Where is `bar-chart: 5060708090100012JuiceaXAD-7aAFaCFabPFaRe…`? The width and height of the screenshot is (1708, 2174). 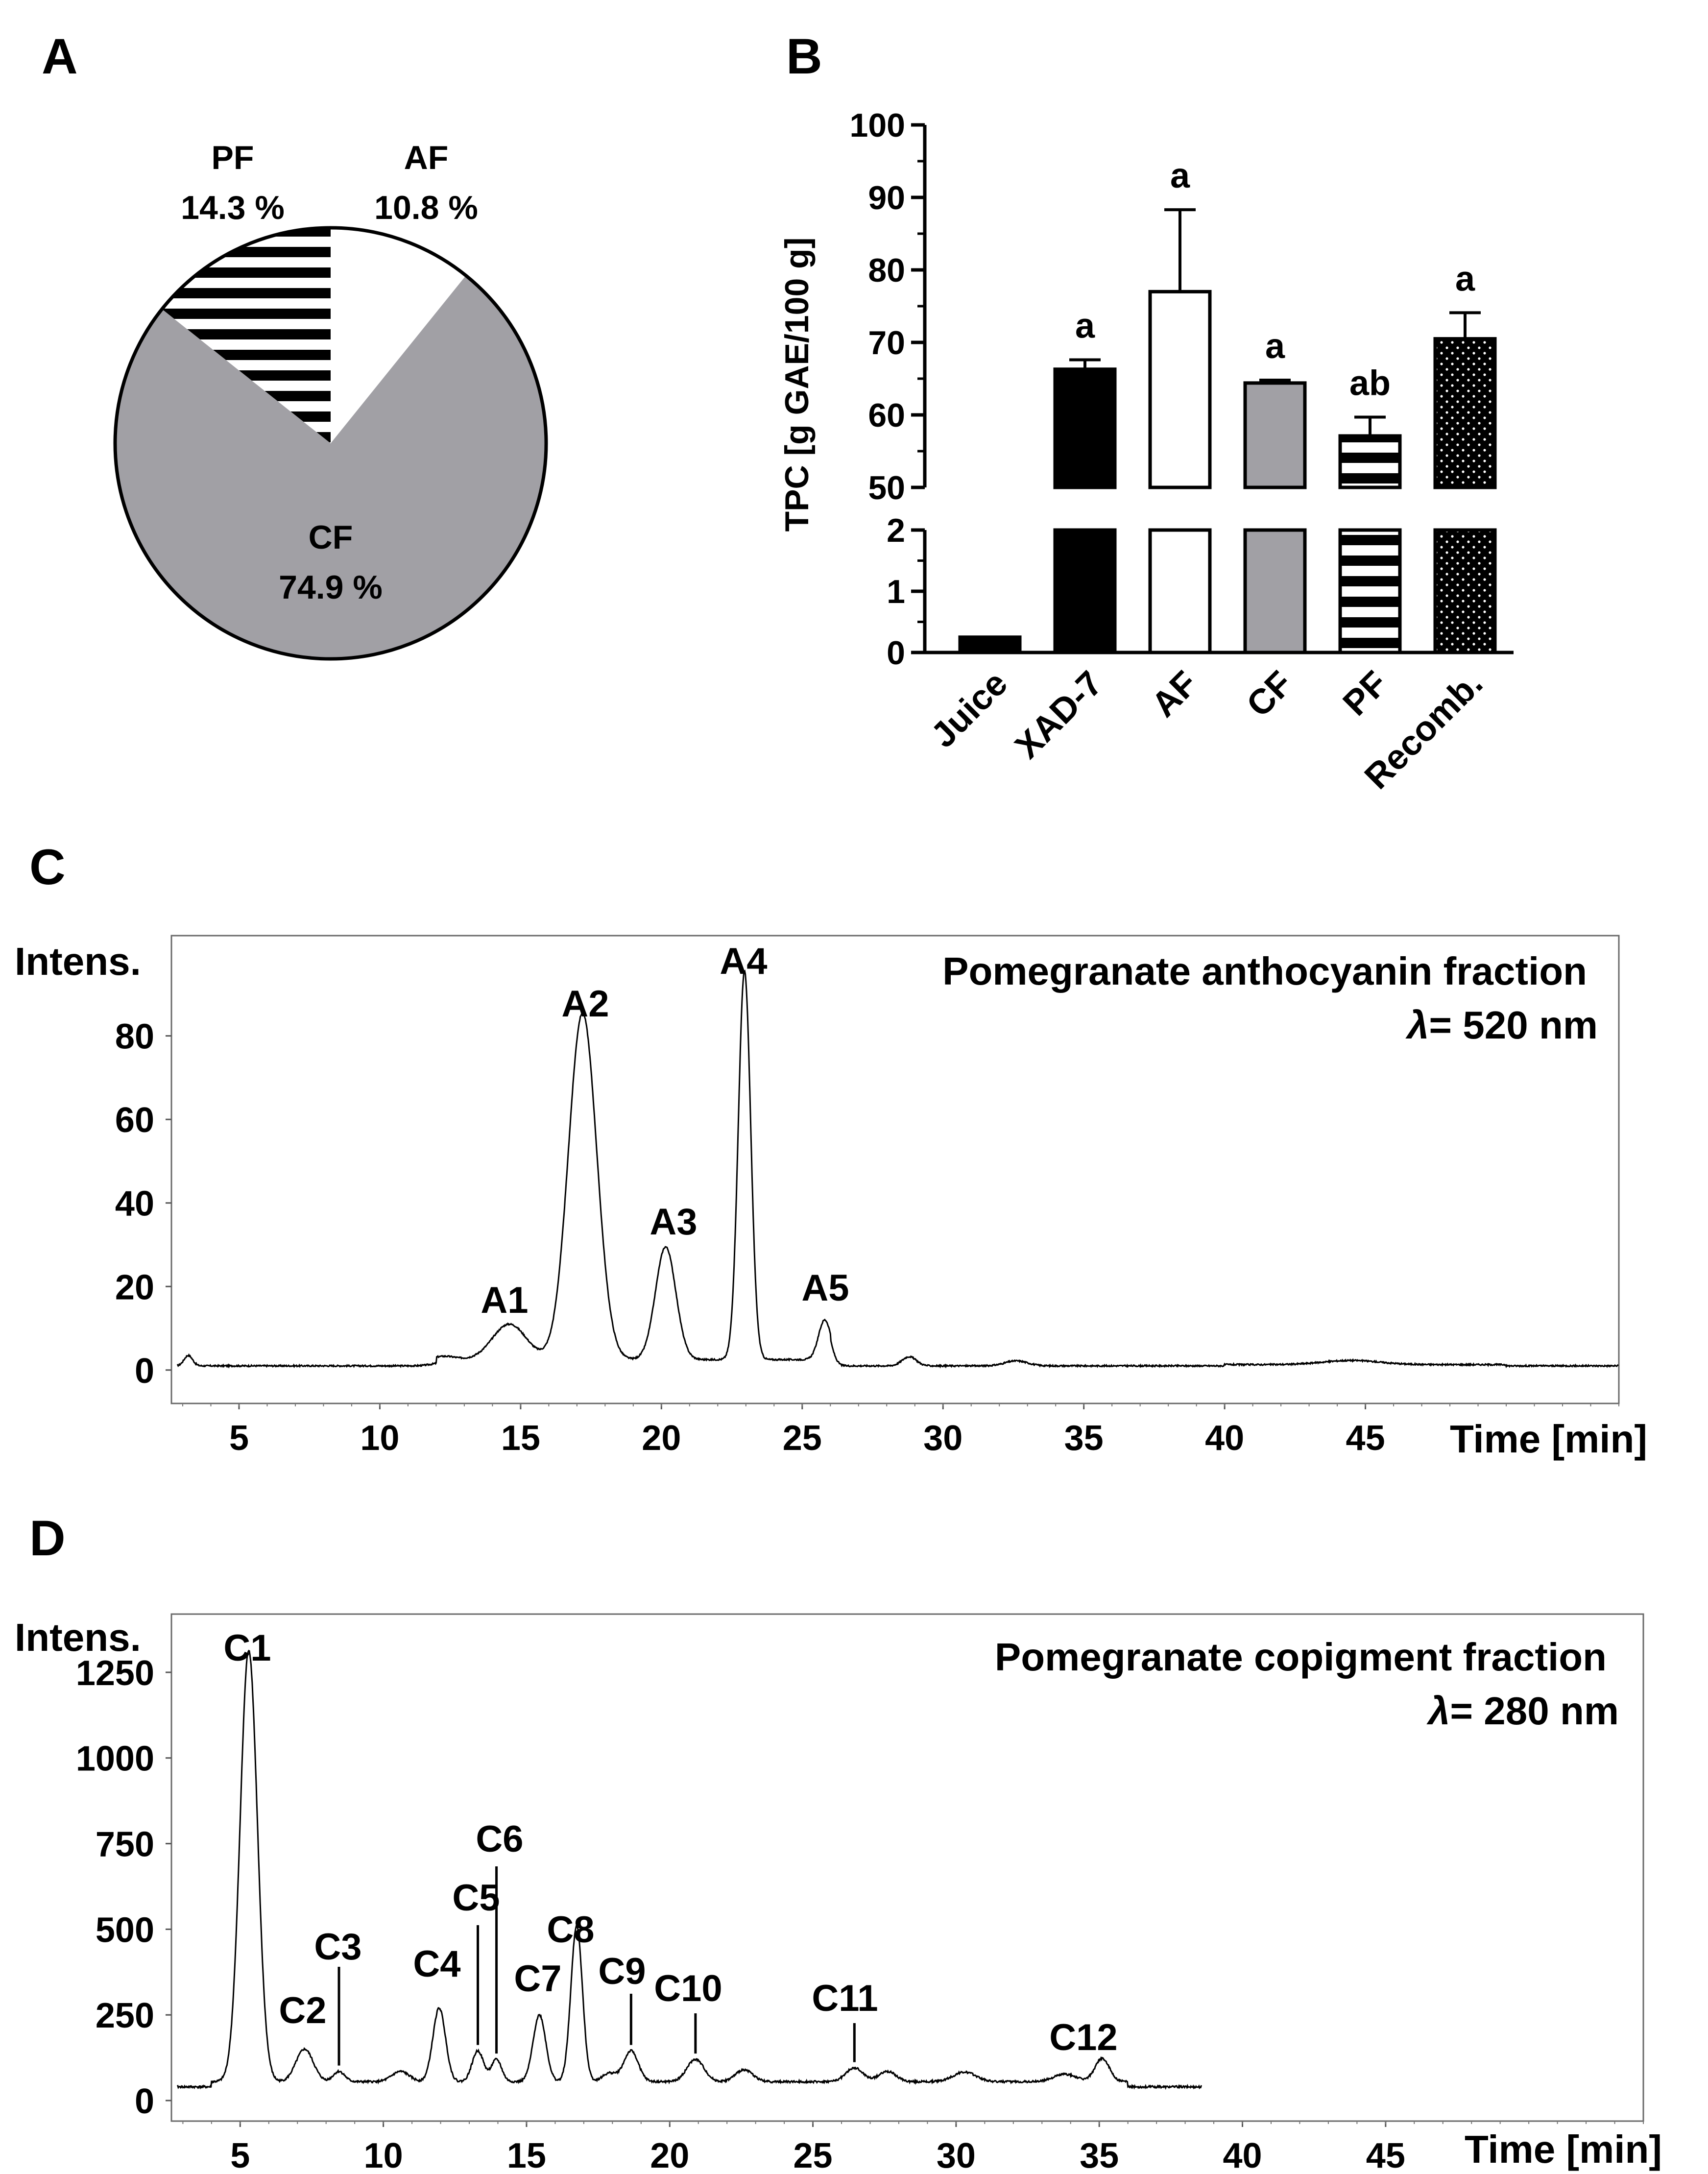 bar-chart: 5060708090100012JuiceaXAD-7aAFaCFabPFaRe… is located at coordinates (1182, 452).